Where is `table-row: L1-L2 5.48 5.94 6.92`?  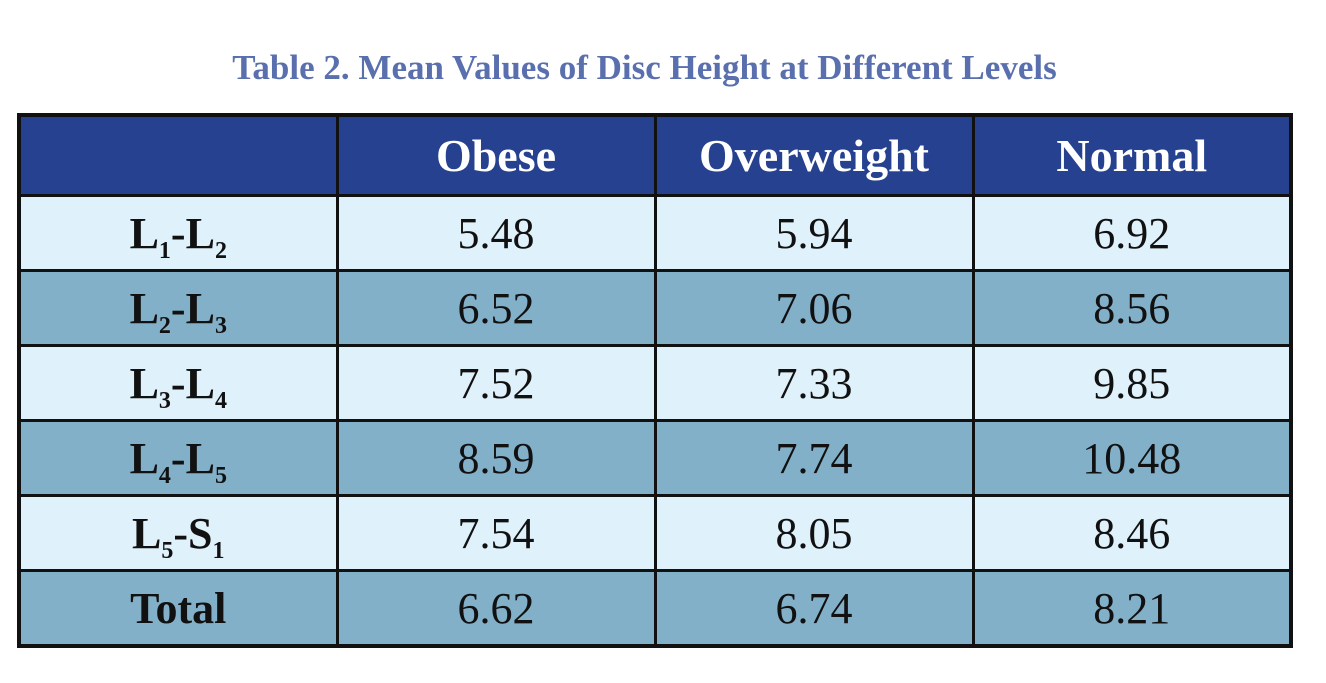
table-row: L1-L2 5.48 5.94 6.92 is located at coordinates (655, 233).